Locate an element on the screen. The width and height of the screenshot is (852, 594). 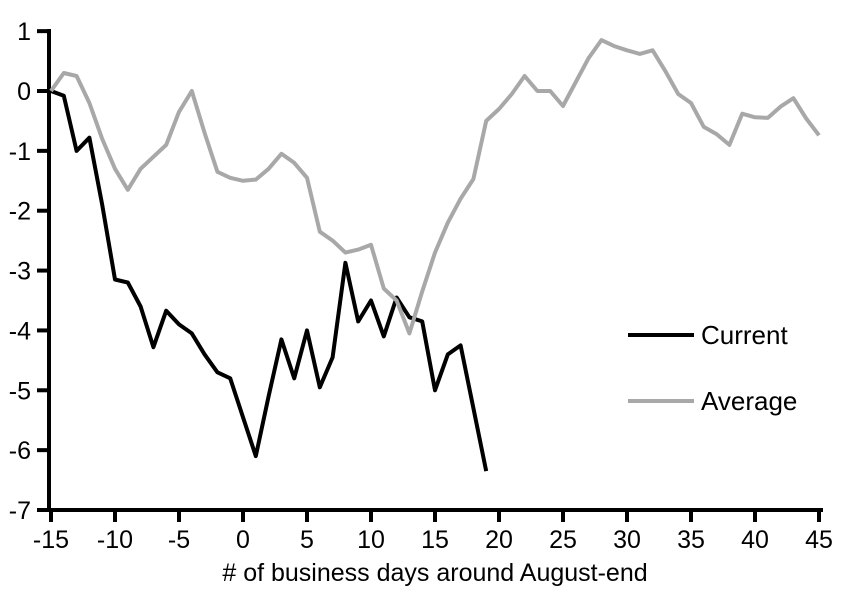
y-tick-label: 1 is located at coordinates (24, 32).